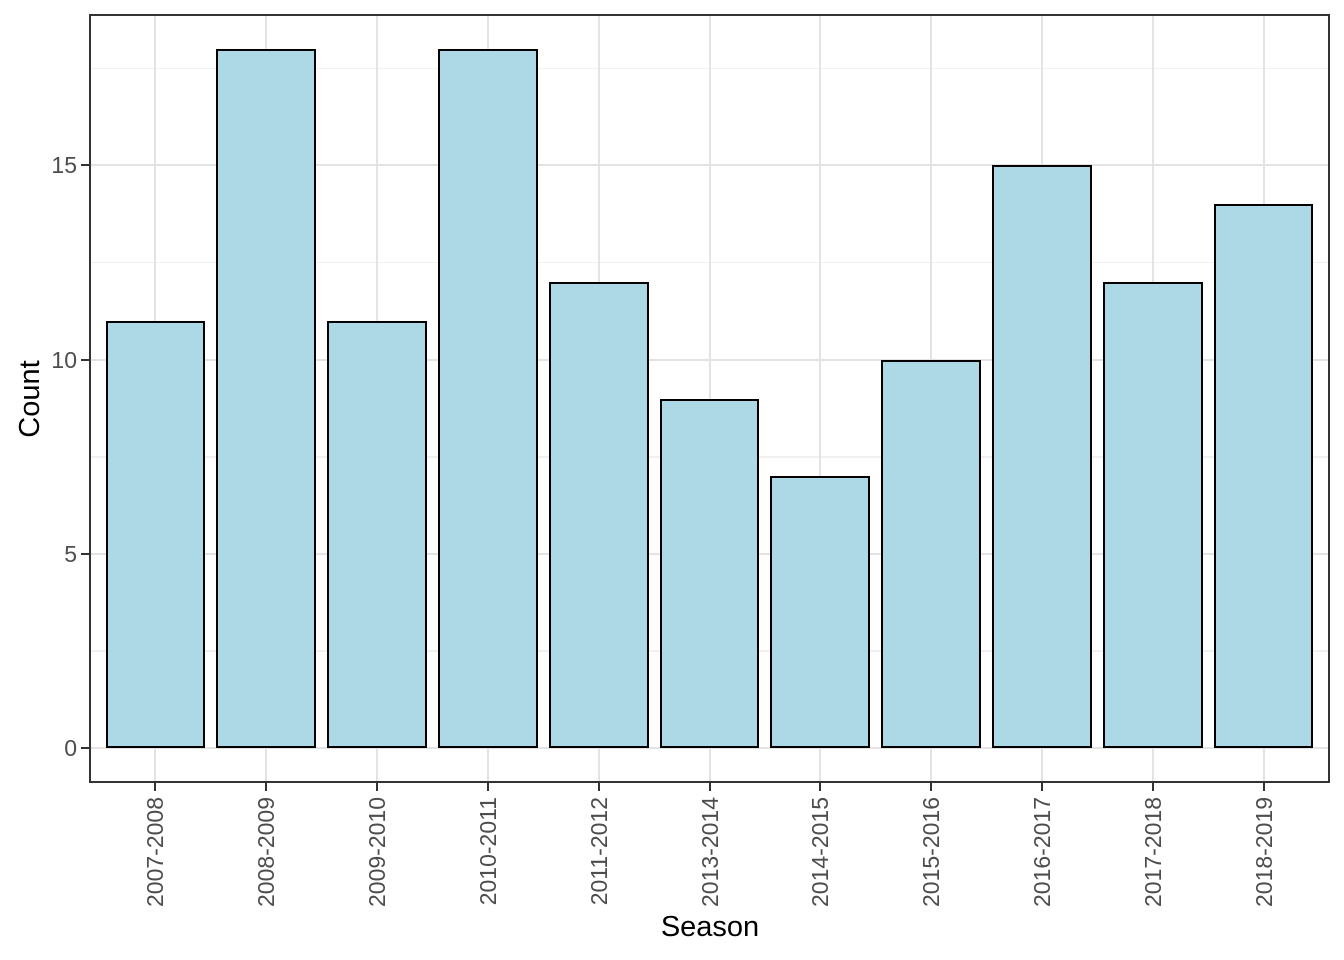 This screenshot has height=960, width=1344. Describe the element at coordinates (488, 398) in the screenshot. I see `bar-2010-2011` at that location.